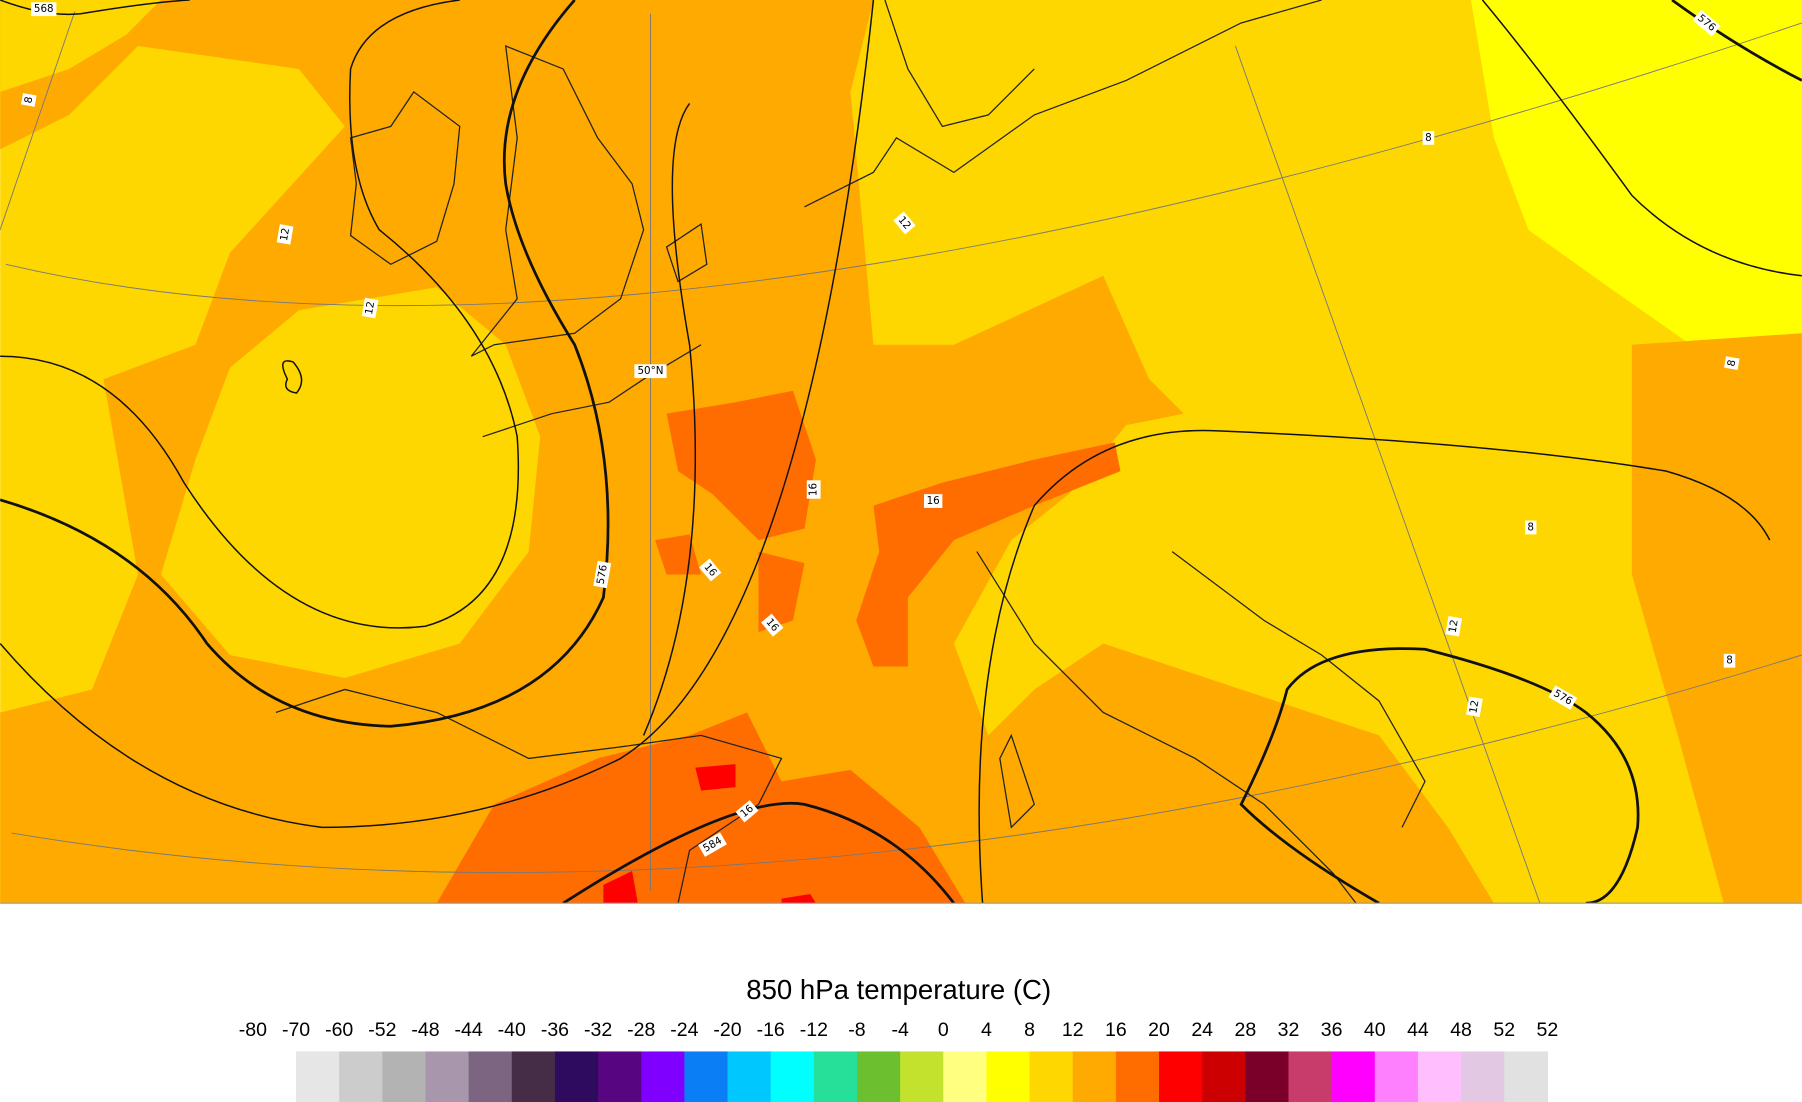  Describe the element at coordinates (1202, 1030) in the screenshot. I see `legend-tick-label: 24` at that location.